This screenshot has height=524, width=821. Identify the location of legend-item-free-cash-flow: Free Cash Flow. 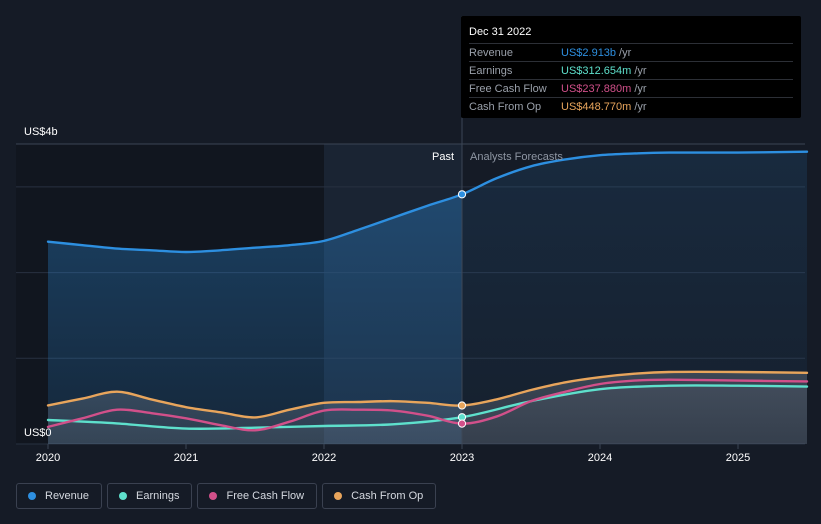
(257, 496).